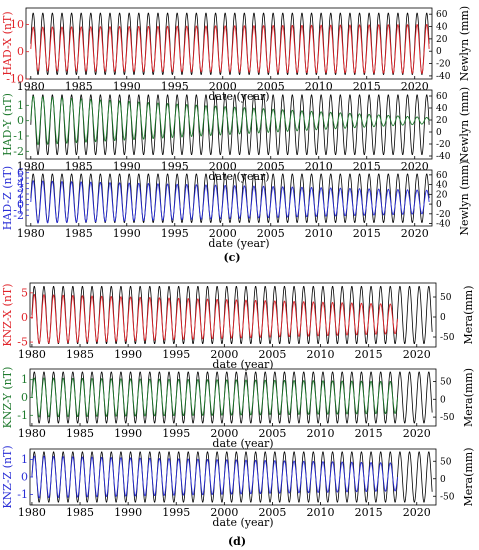 The image size is (479, 550). Describe the element at coordinates (7, 314) in the screenshot. I see `y-axis-label: KNZ-X (nT)` at that location.